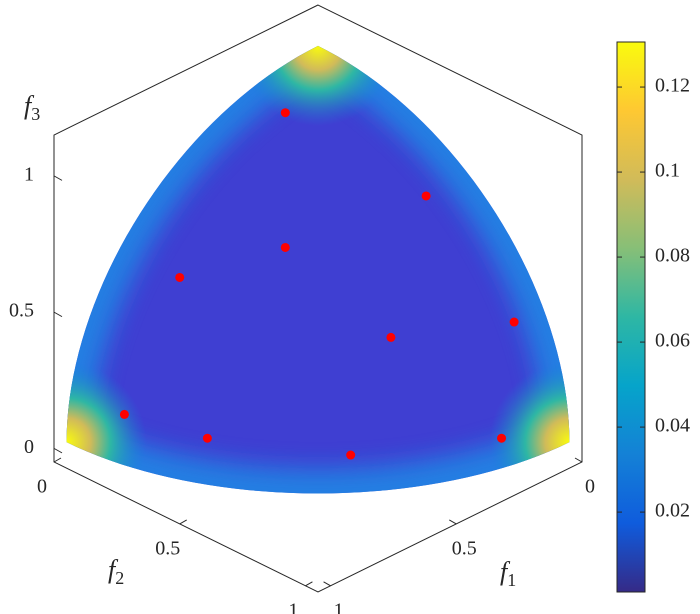 This screenshot has height=614, width=700. What do you see at coordinates (508, 573) in the screenshot?
I see `x-axis-label: f1` at bounding box center [508, 573].